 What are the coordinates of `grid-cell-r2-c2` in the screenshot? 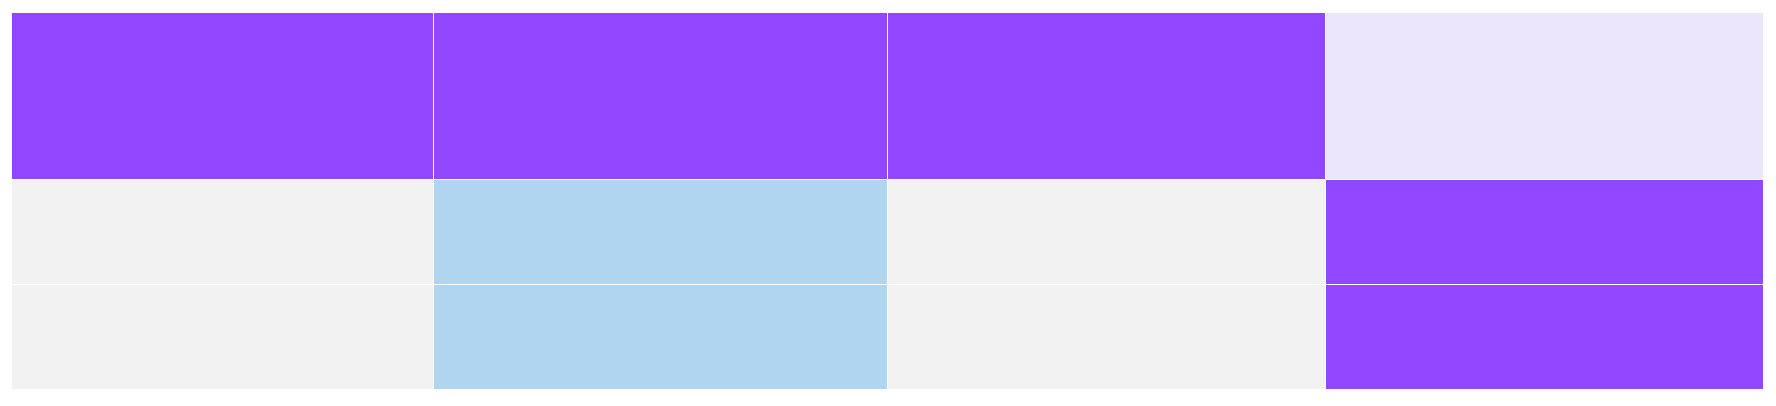 It's located at (660, 232).